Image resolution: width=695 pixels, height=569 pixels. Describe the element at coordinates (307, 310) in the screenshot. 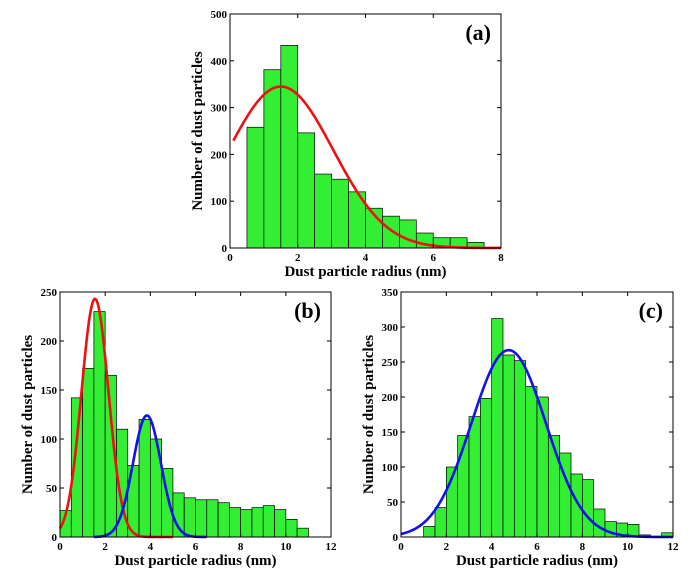

I see `panel-label-b: (b)` at that location.